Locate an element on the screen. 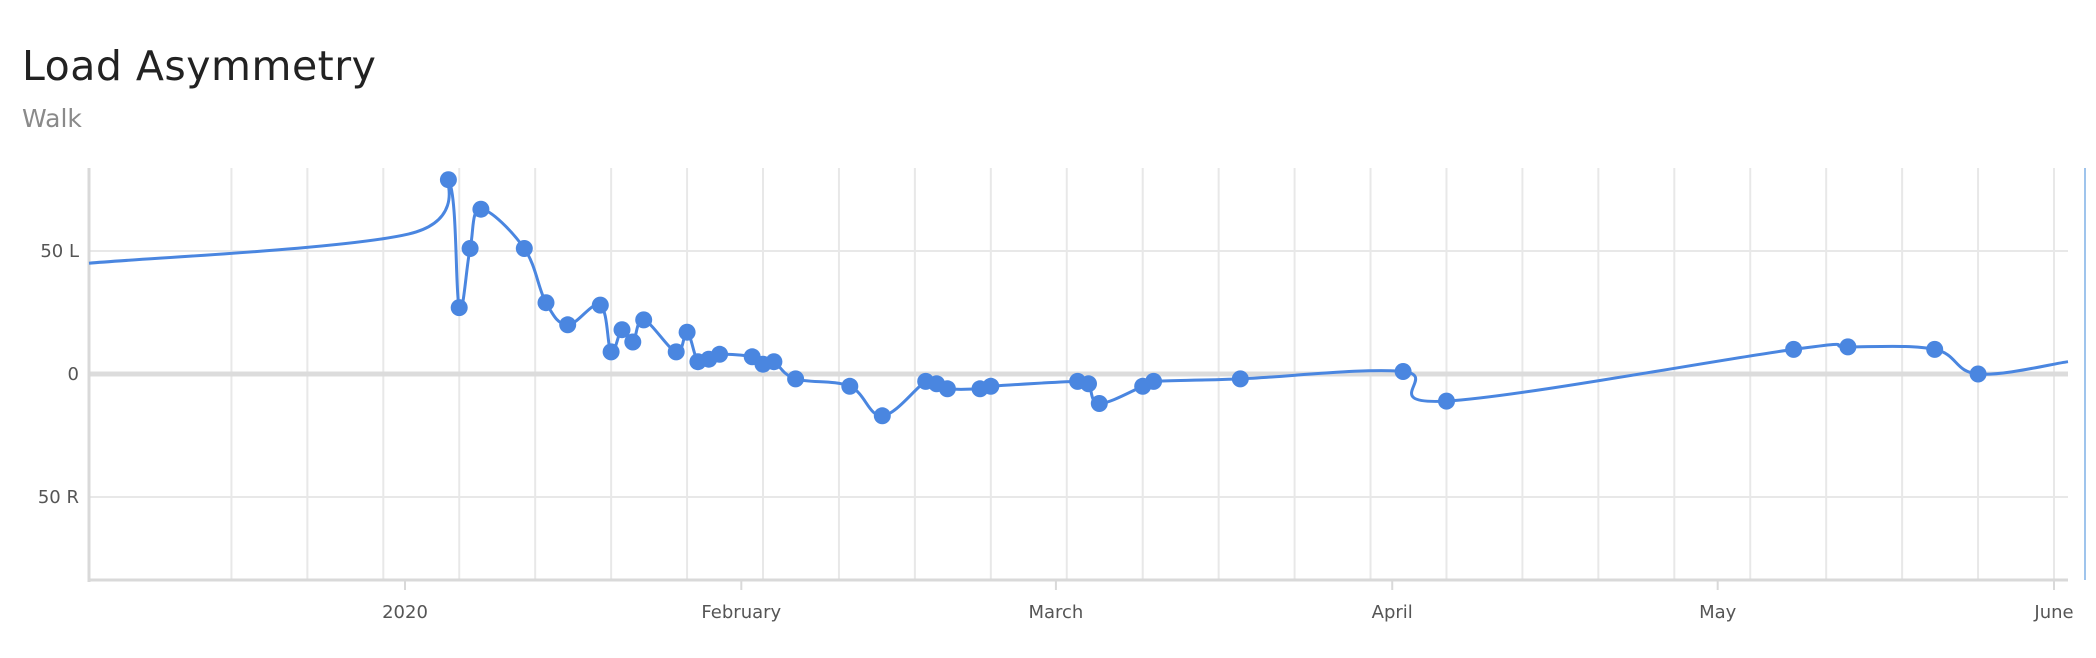  chart-title: Load Asymmetry is located at coordinates (199, 66).